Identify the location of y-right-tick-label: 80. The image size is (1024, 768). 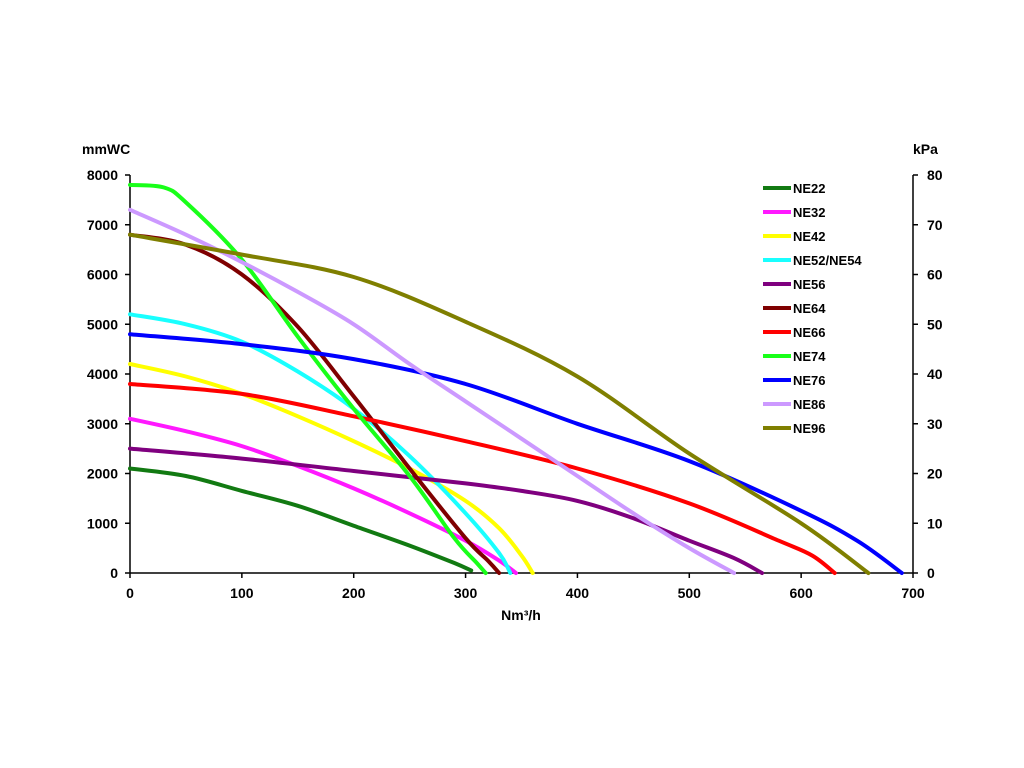
(935, 175).